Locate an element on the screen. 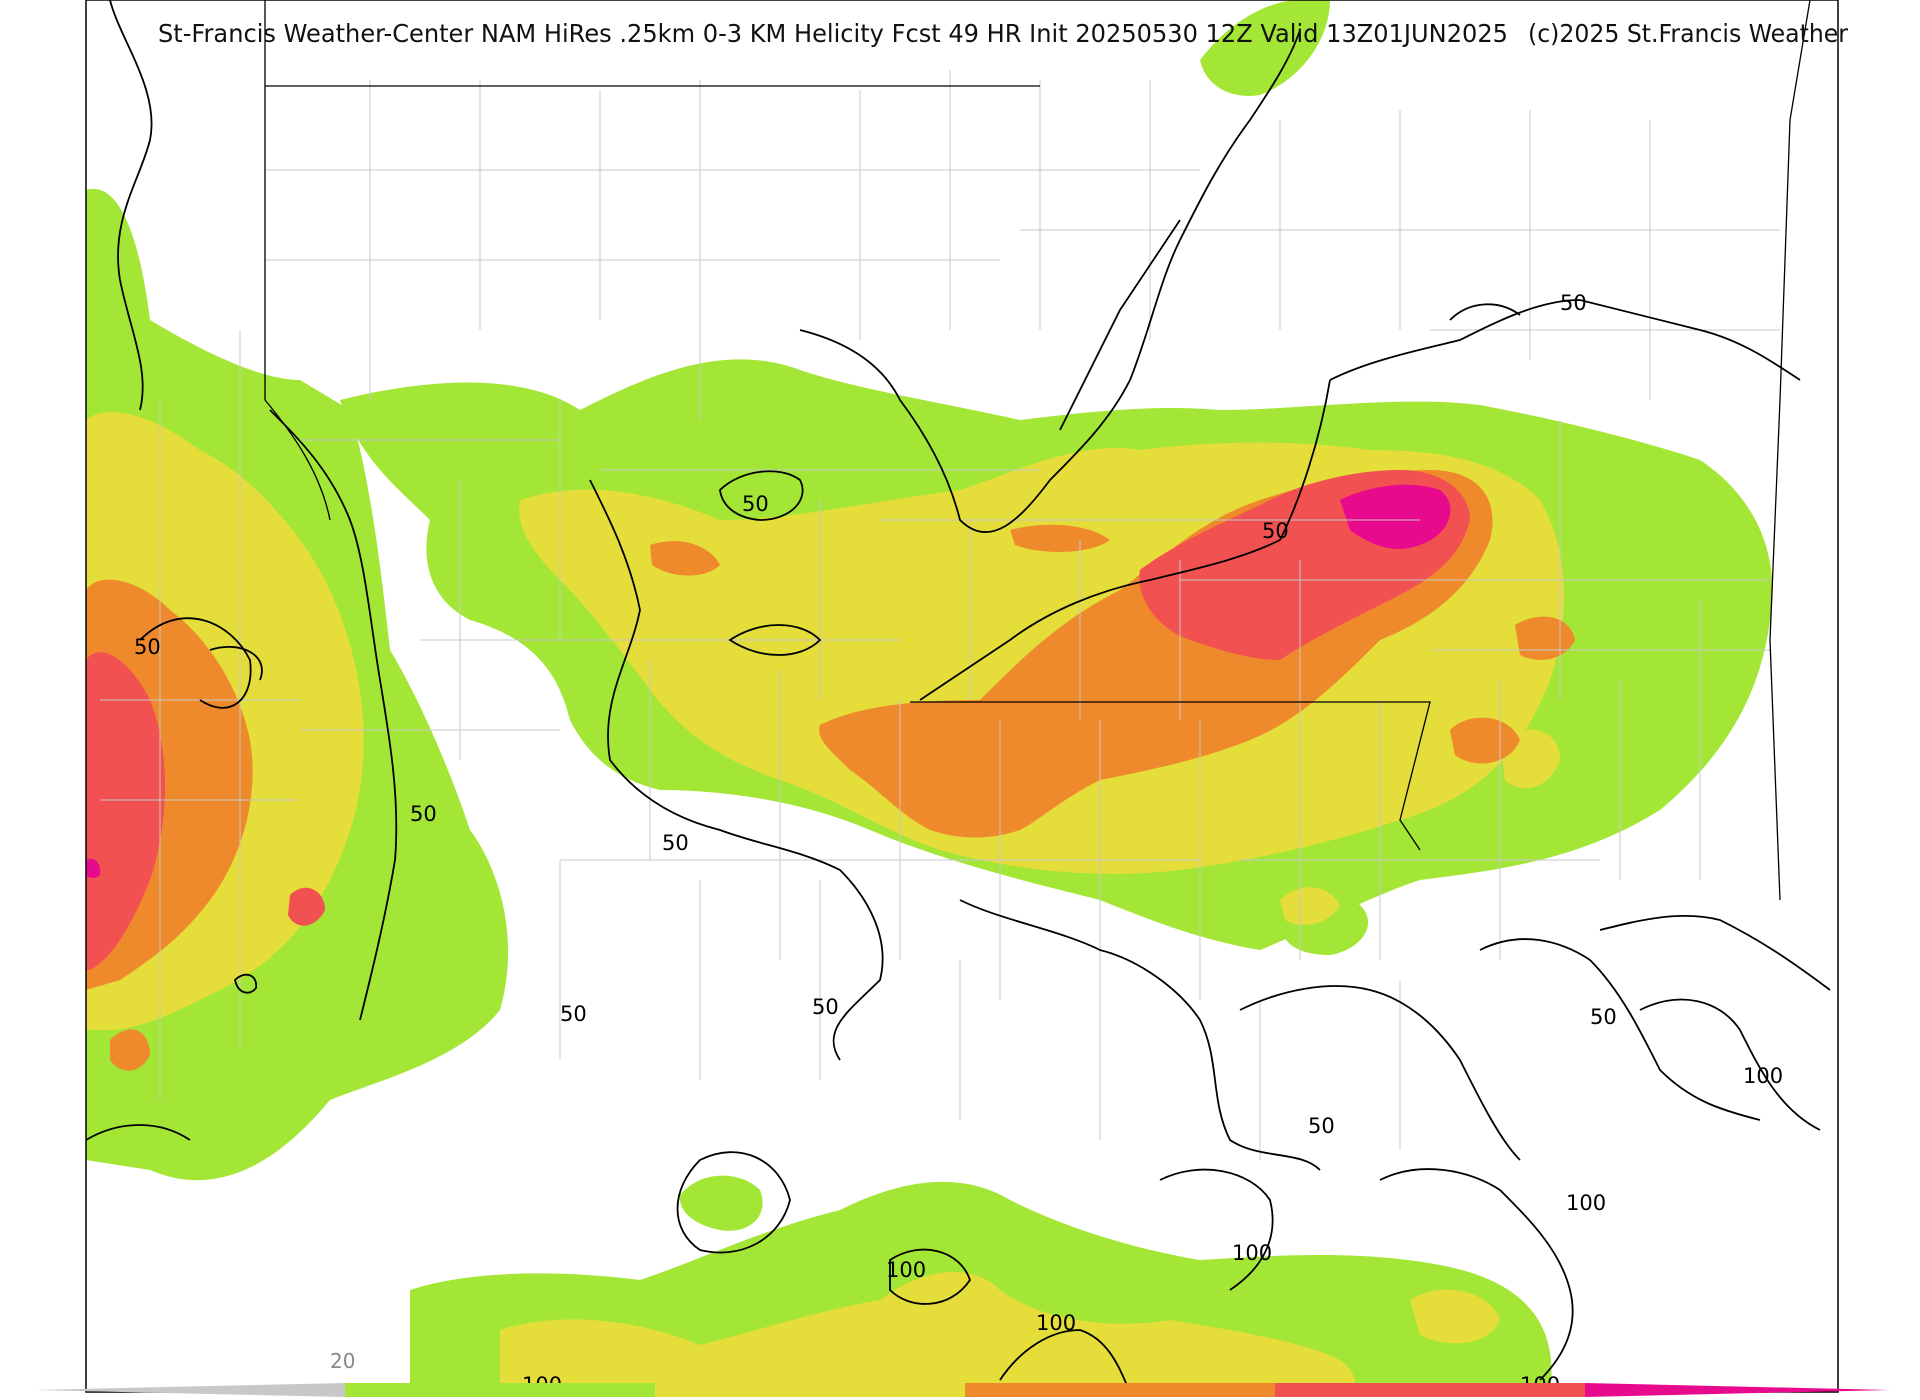  copyright-text: (c)2025 St.Francis Weather is located at coordinates (1688, 33).